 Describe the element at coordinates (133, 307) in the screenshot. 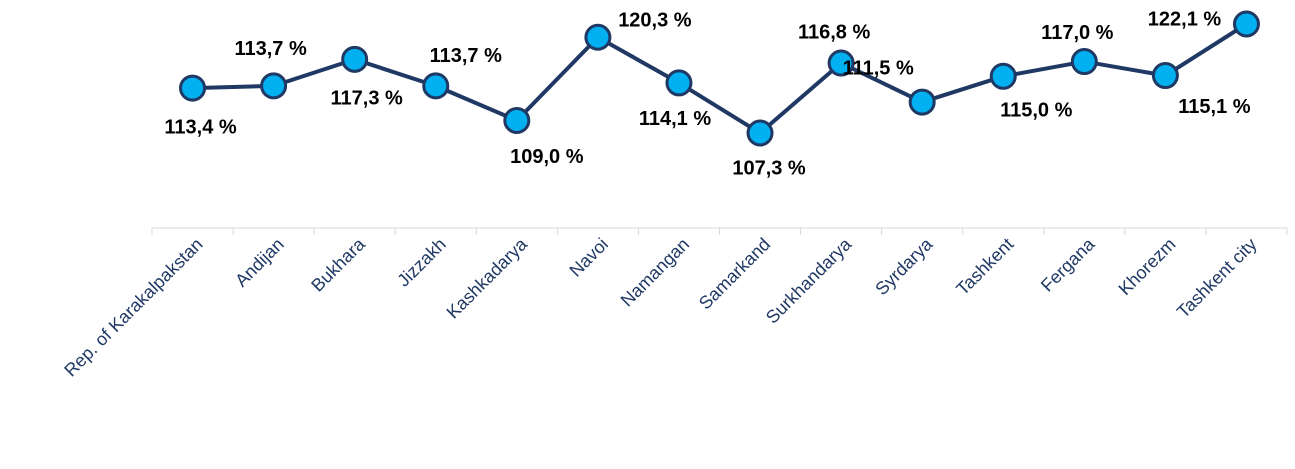

I see `x-tick-label: Rep. of Karakalpakstan` at that location.